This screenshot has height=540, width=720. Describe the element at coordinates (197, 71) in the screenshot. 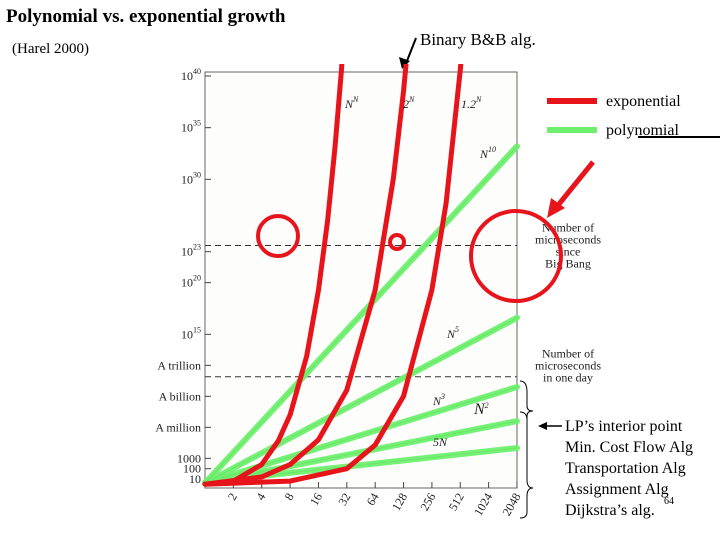

I see `y-tick-exponent: 40` at that location.